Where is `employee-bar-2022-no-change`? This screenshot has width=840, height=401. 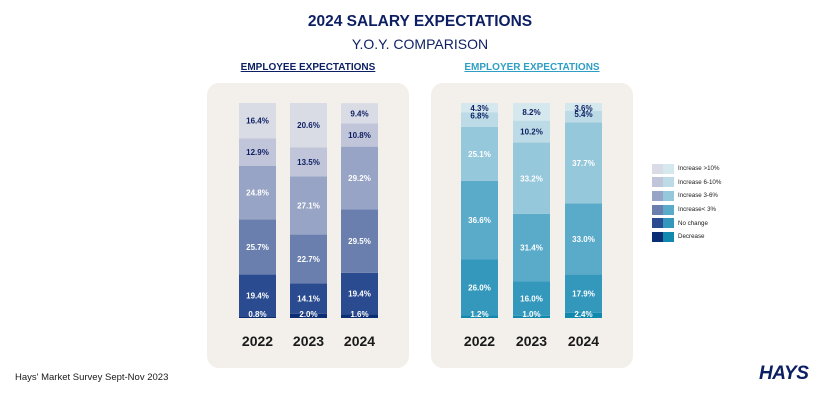 employee-bar-2022-no-change is located at coordinates (257, 295).